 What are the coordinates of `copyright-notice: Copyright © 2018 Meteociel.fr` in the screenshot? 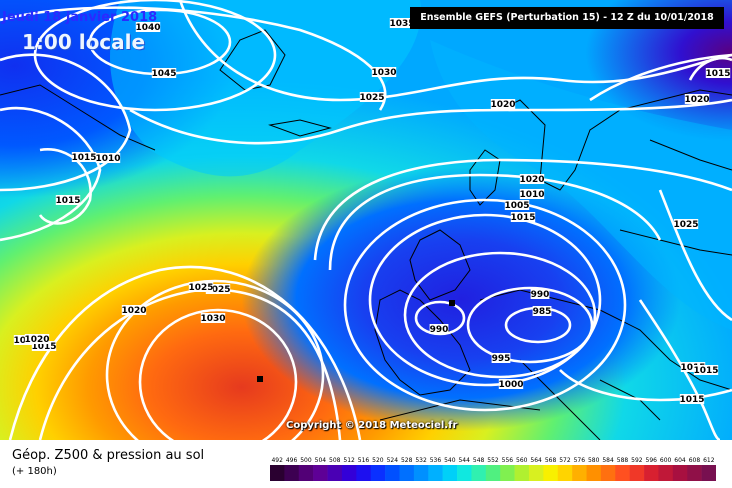 It's located at (372, 425).